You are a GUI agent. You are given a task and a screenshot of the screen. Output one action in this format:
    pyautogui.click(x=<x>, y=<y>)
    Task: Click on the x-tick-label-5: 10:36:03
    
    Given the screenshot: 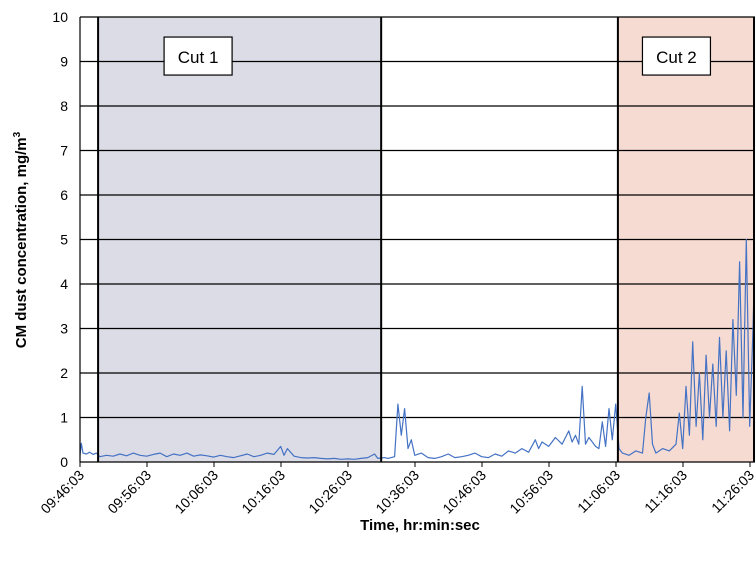 What is the action you would take?
    pyautogui.click(x=397, y=492)
    